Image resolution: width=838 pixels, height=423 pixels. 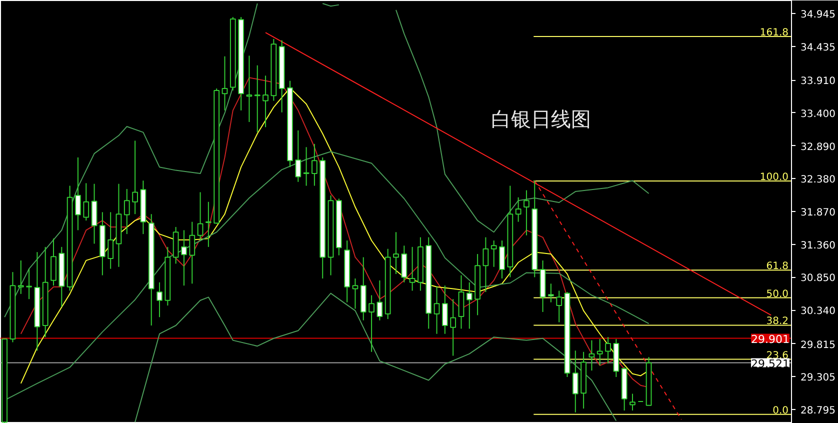 I want to click on y-tick-label: 28.795, so click(x=818, y=411).